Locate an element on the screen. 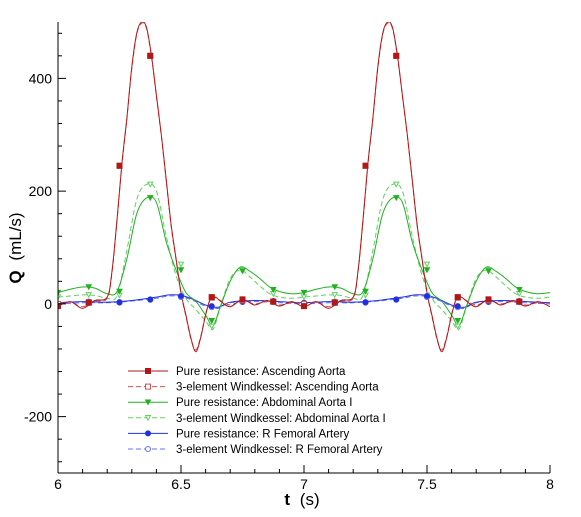  x-tick-label: 7 is located at coordinates (304, 484).